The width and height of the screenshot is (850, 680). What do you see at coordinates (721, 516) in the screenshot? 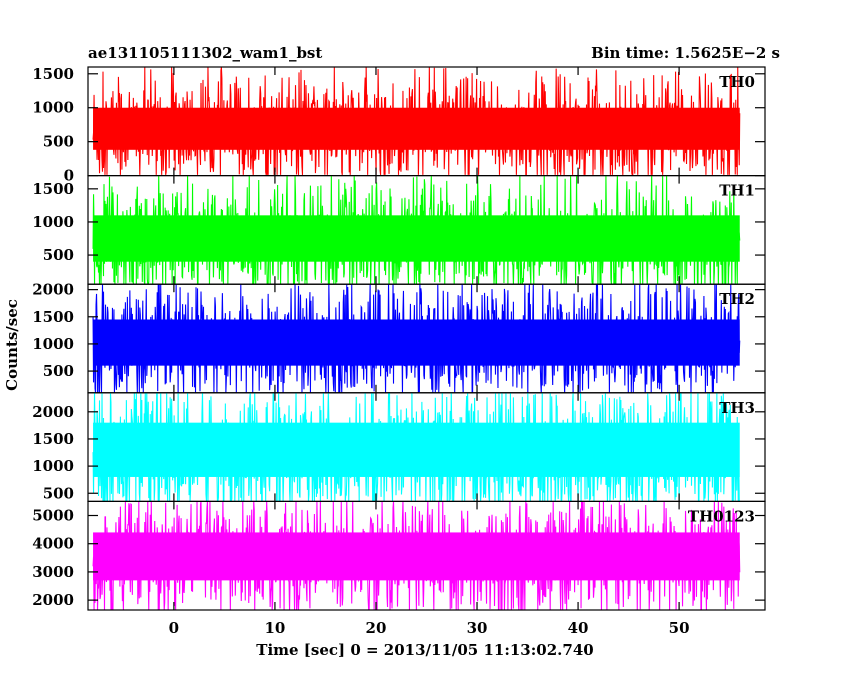
I see `panel-label: TH0123` at bounding box center [721, 516].